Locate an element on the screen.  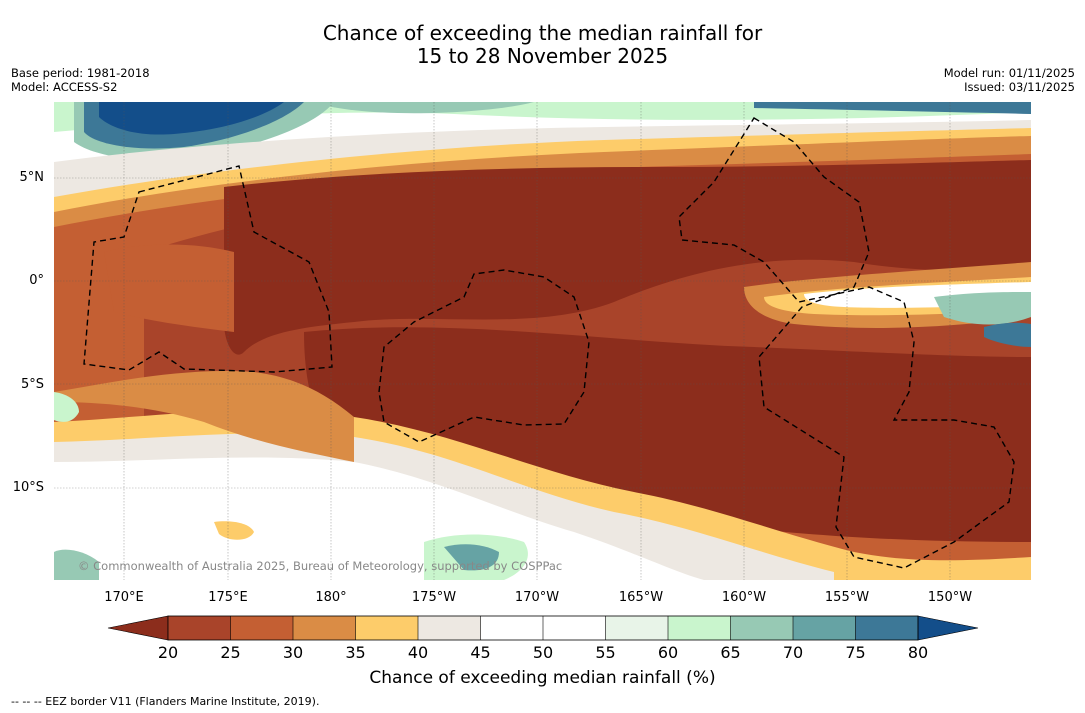
colorbar-tick-45: 45 is located at coordinates (480, 652).